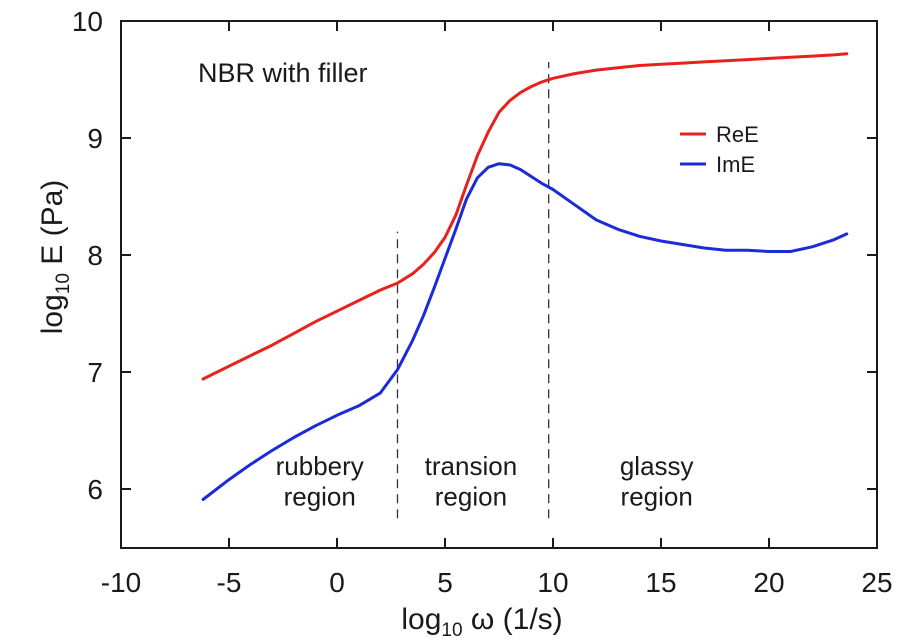 The height and width of the screenshot is (642, 917). What do you see at coordinates (320, 466) in the screenshot?
I see `region-label: rubbery` at bounding box center [320, 466].